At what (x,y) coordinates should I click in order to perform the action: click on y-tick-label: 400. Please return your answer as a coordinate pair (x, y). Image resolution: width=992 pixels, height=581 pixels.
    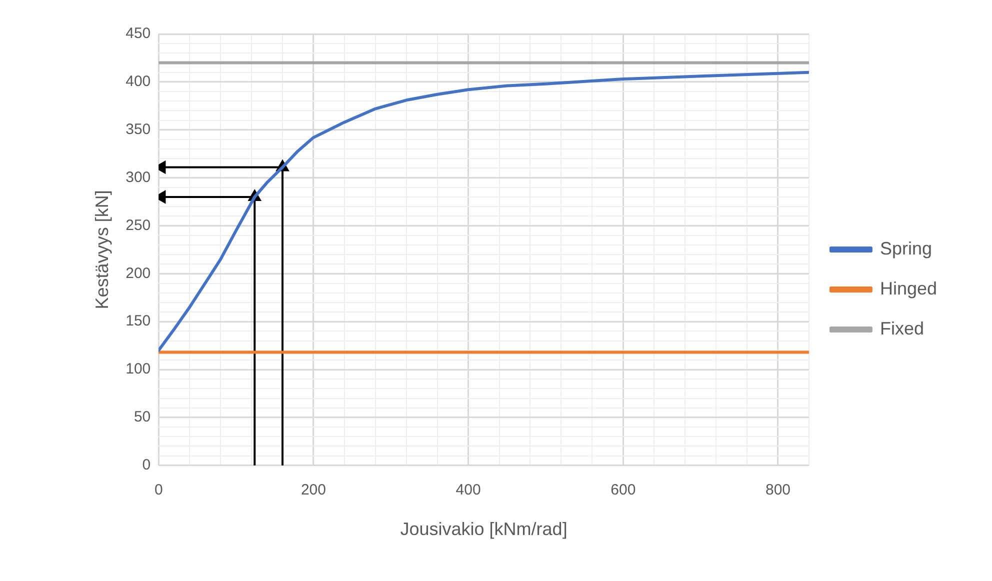
    Looking at the image, I should click on (138, 81).